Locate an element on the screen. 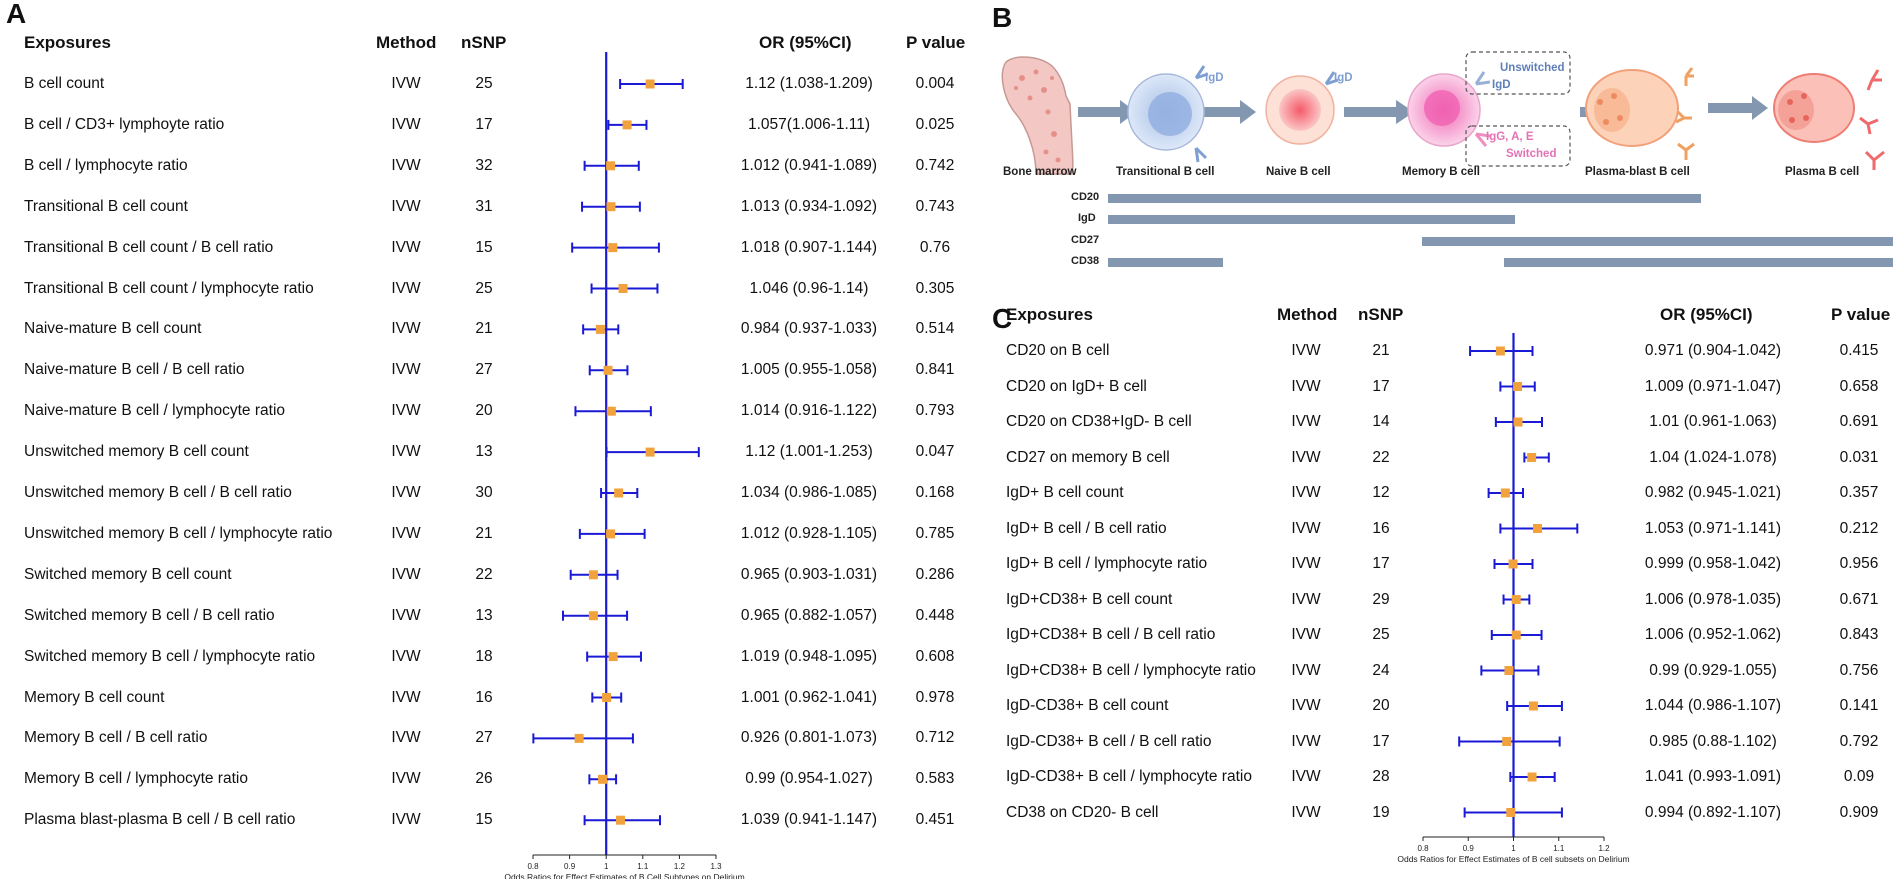  marker-bar-cd38-late is located at coordinates (1698, 262).